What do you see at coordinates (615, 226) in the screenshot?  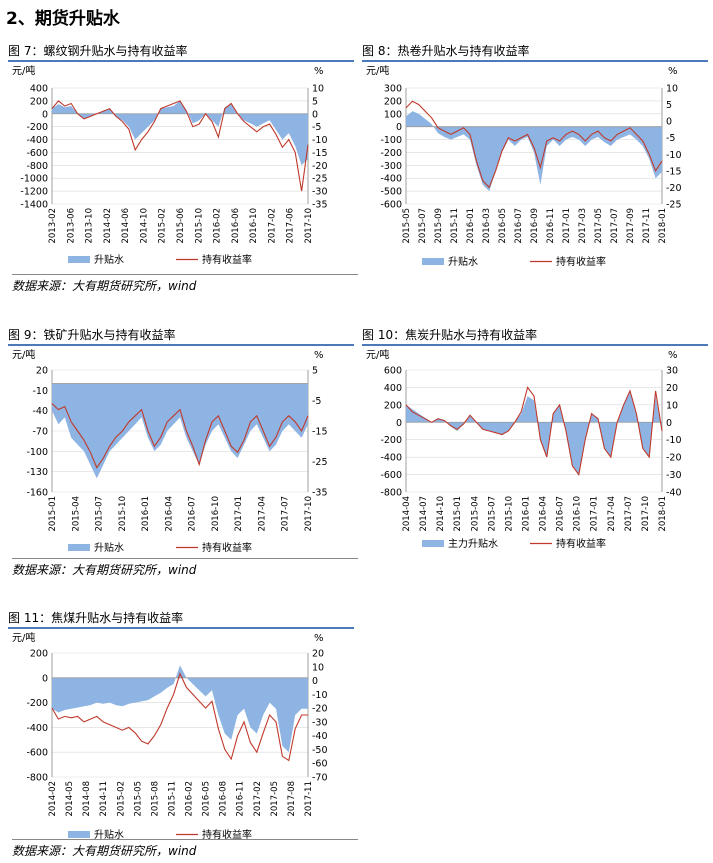 I see `x-tick-label: 2017-07` at bounding box center [615, 226].